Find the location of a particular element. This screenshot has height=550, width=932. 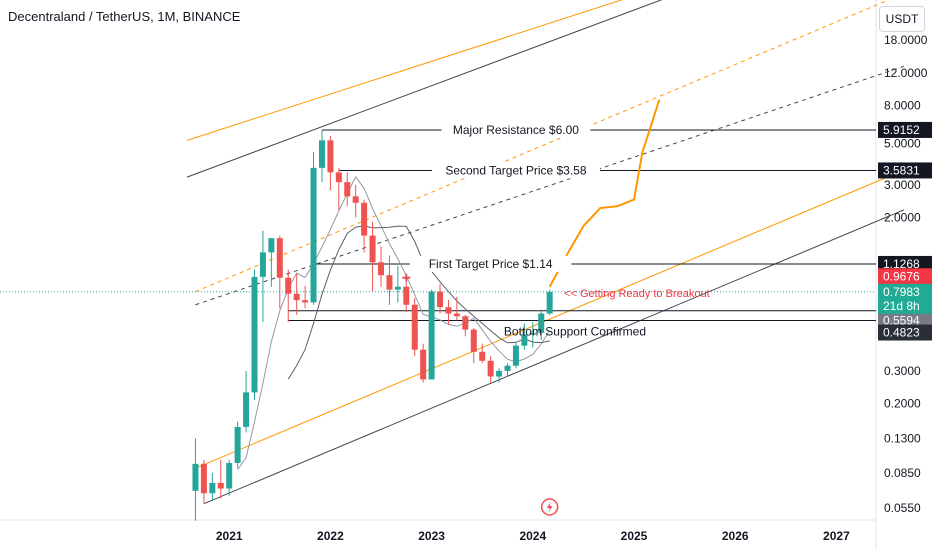

lightning-glyph is located at coordinates (549, 507).